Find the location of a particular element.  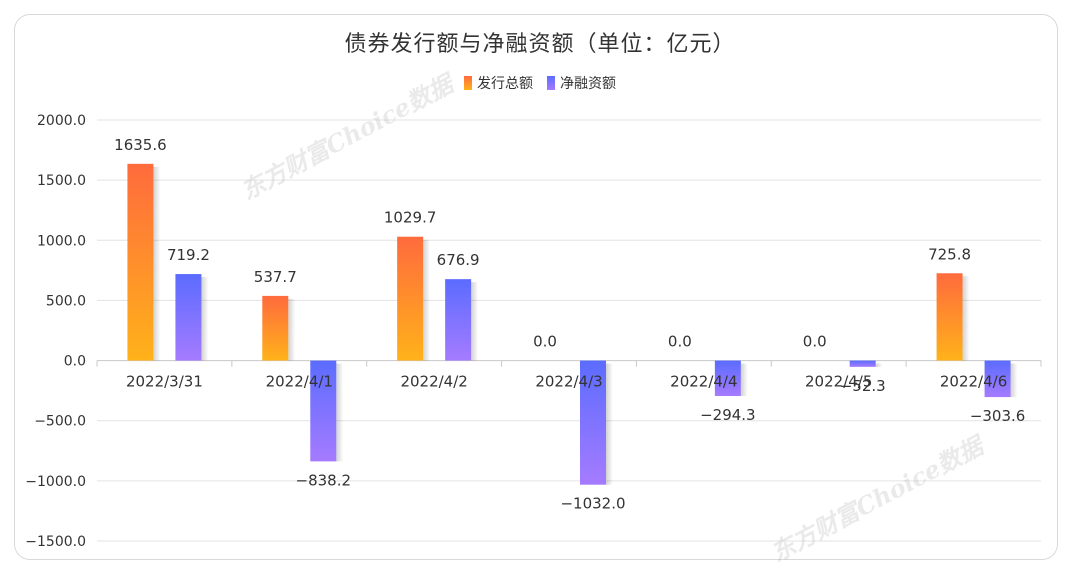

y-tick-label: 0.0 is located at coordinates (75, 362).